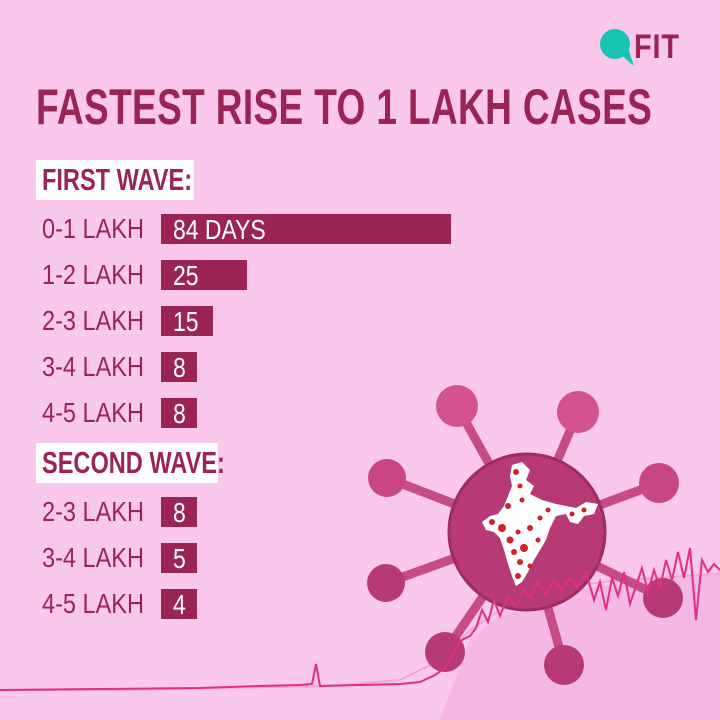 This screenshot has width=720, height=720. Describe the element at coordinates (219, 229) in the screenshot. I see `bar-value-label: 84 DAYS` at that location.